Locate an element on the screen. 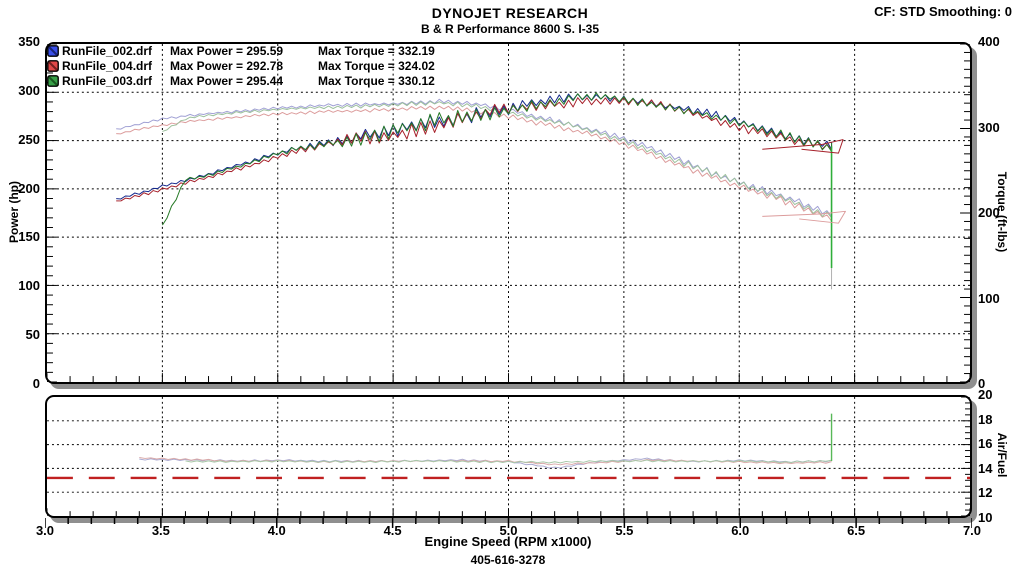  airfuel-tick-label: 12 is located at coordinates (985, 493).